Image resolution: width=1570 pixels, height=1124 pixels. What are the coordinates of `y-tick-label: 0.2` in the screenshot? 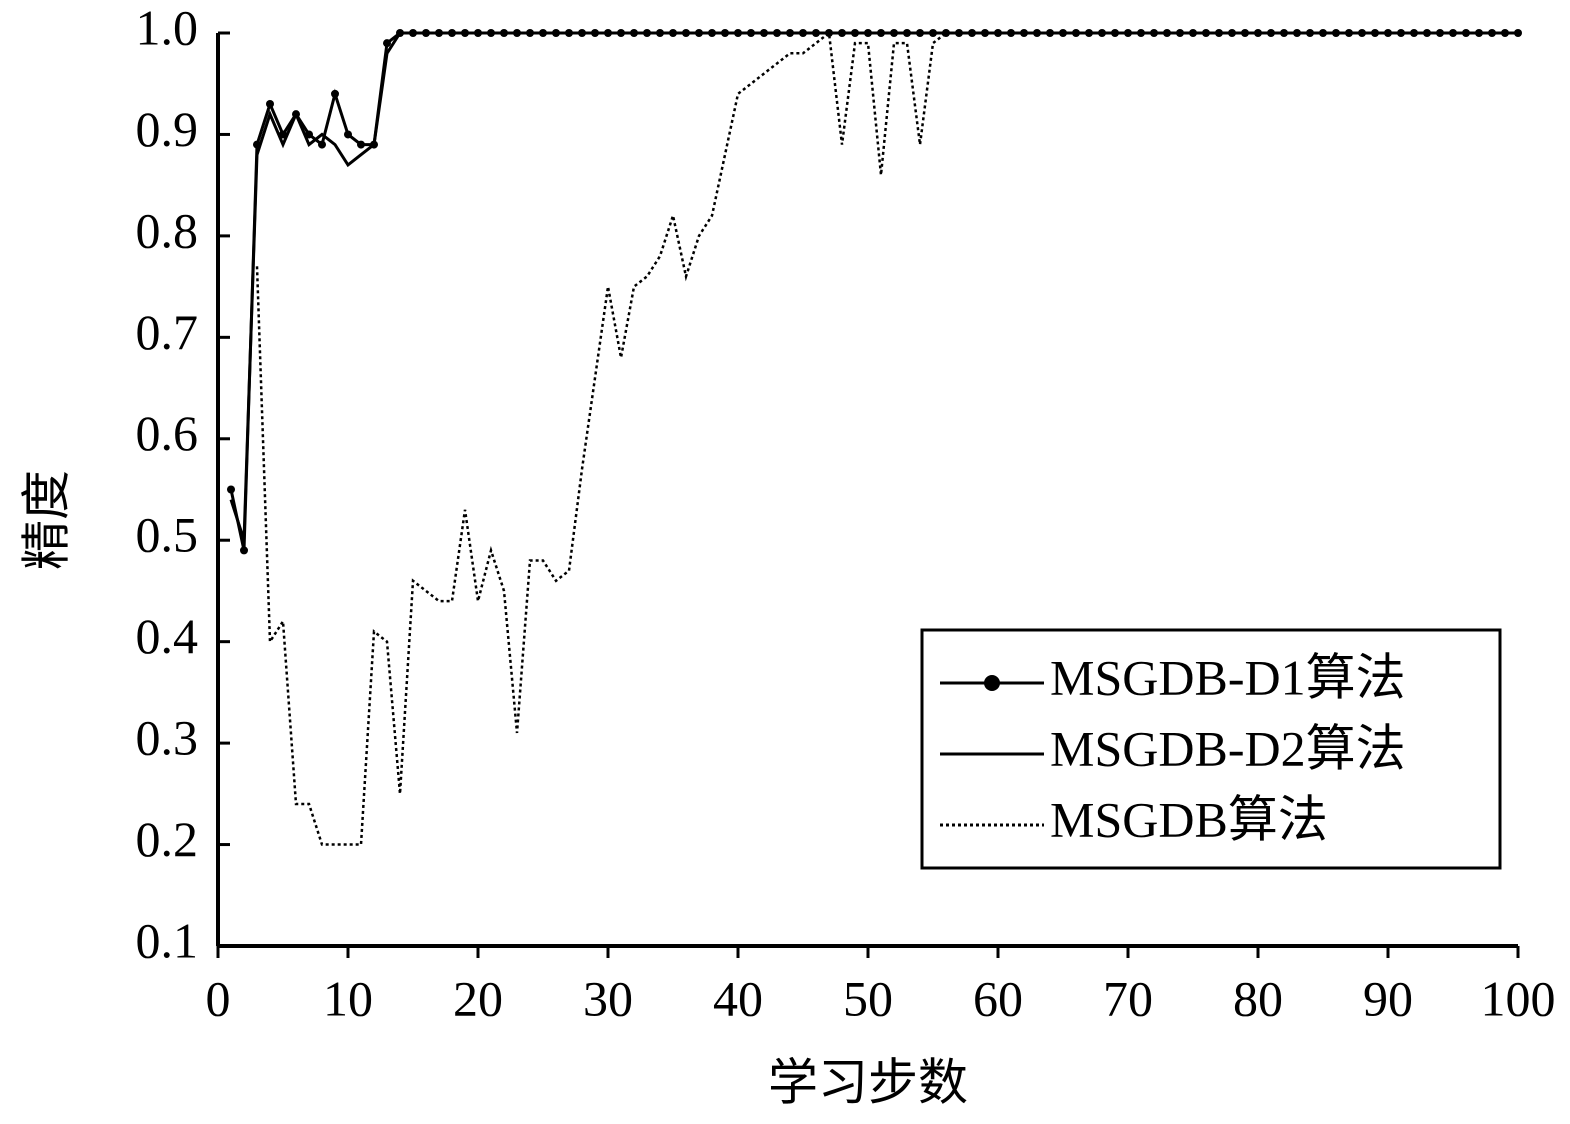 It's located at (167, 839).